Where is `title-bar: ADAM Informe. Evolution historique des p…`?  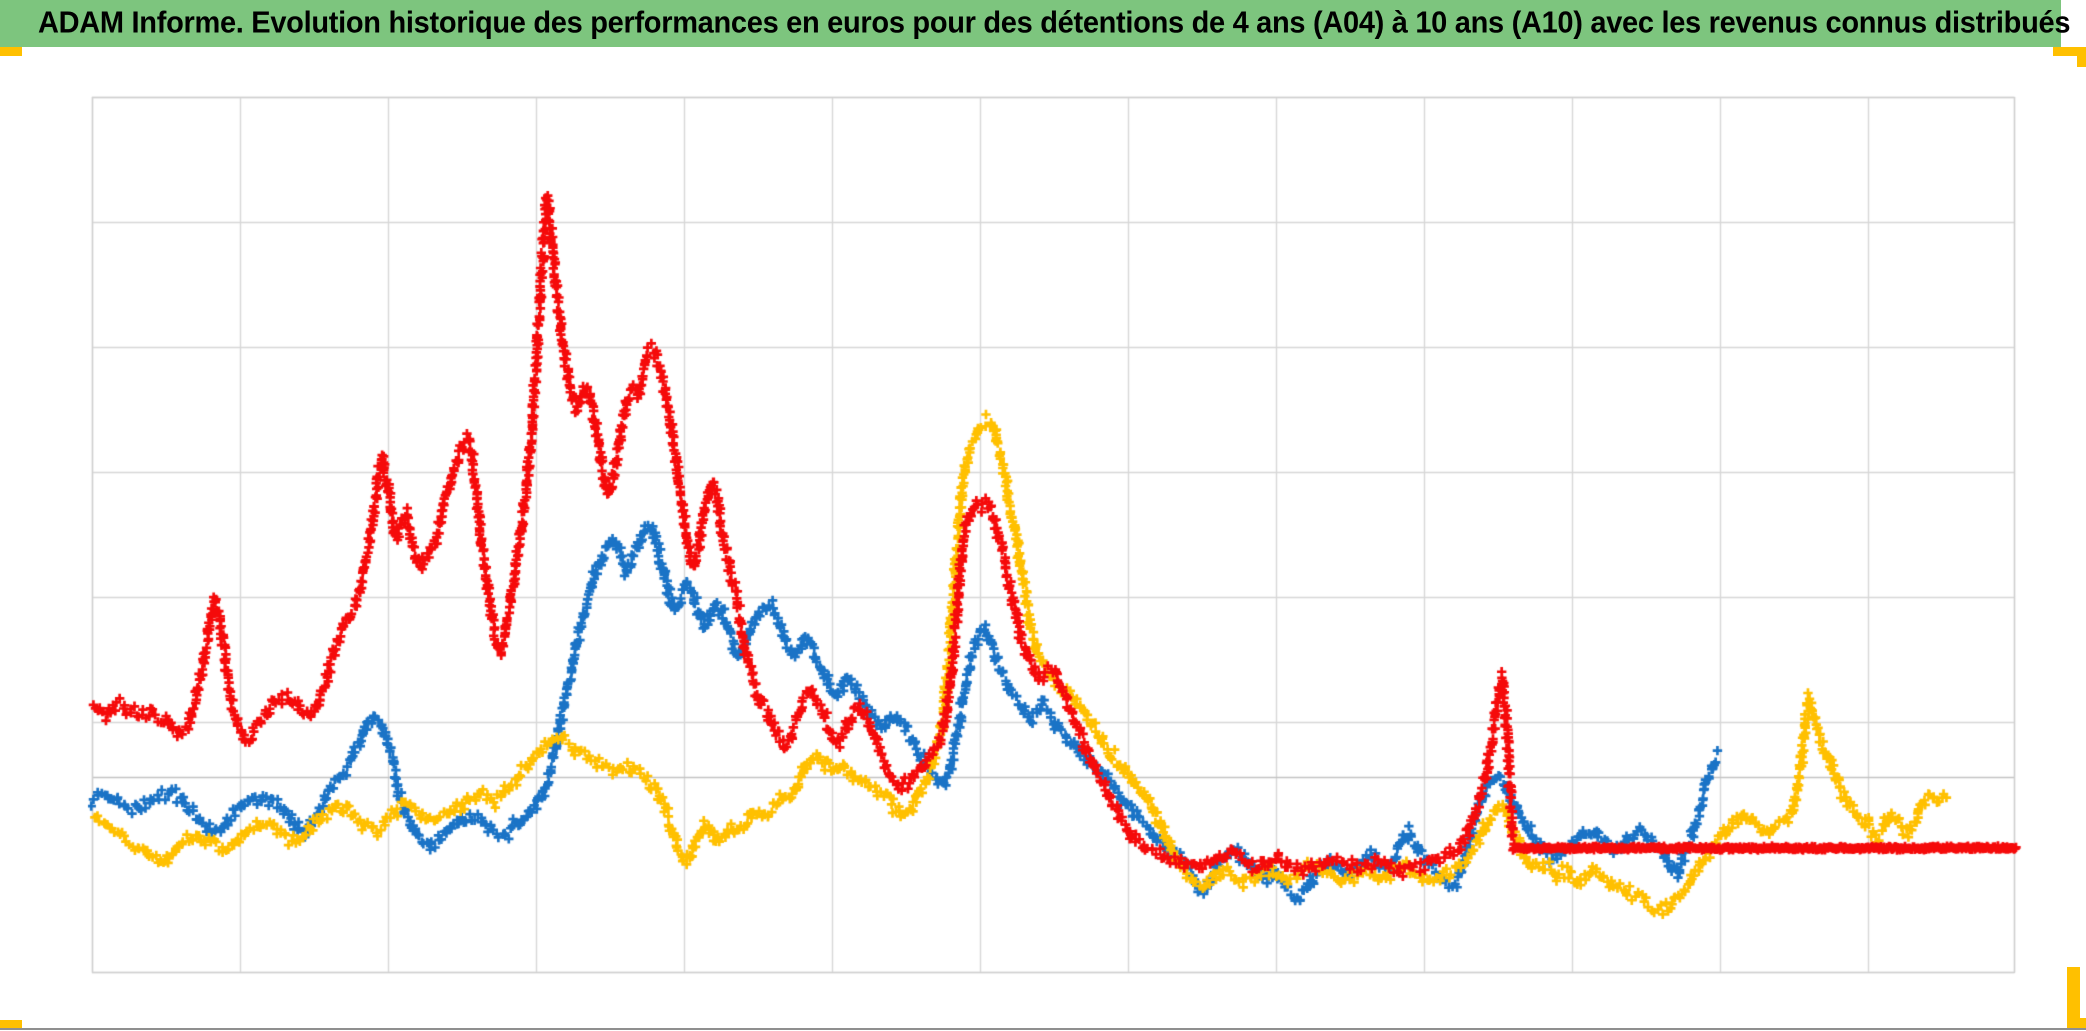 title-bar: ADAM Informe. Evolution historique des p… is located at coordinates (1035, 23).